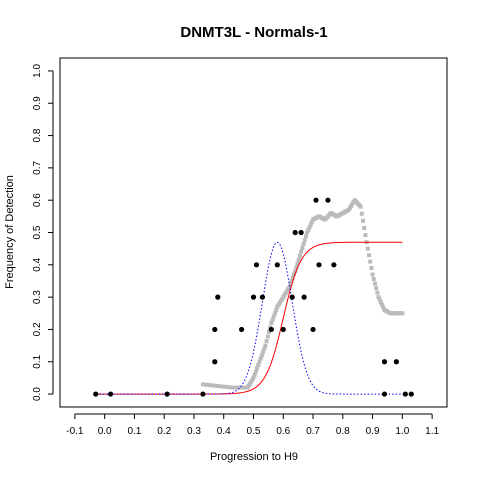  I want to click on y-tick-label: 0.8, so click(37, 135).